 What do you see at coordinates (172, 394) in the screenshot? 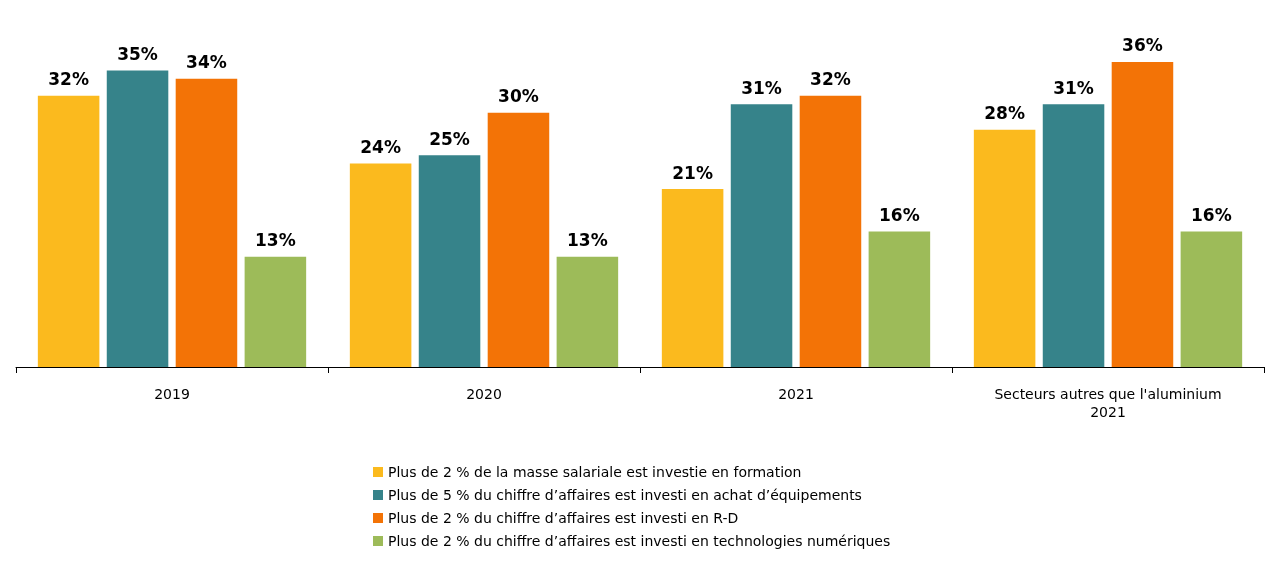
I see `x-tick-label: 2019` at bounding box center [172, 394].